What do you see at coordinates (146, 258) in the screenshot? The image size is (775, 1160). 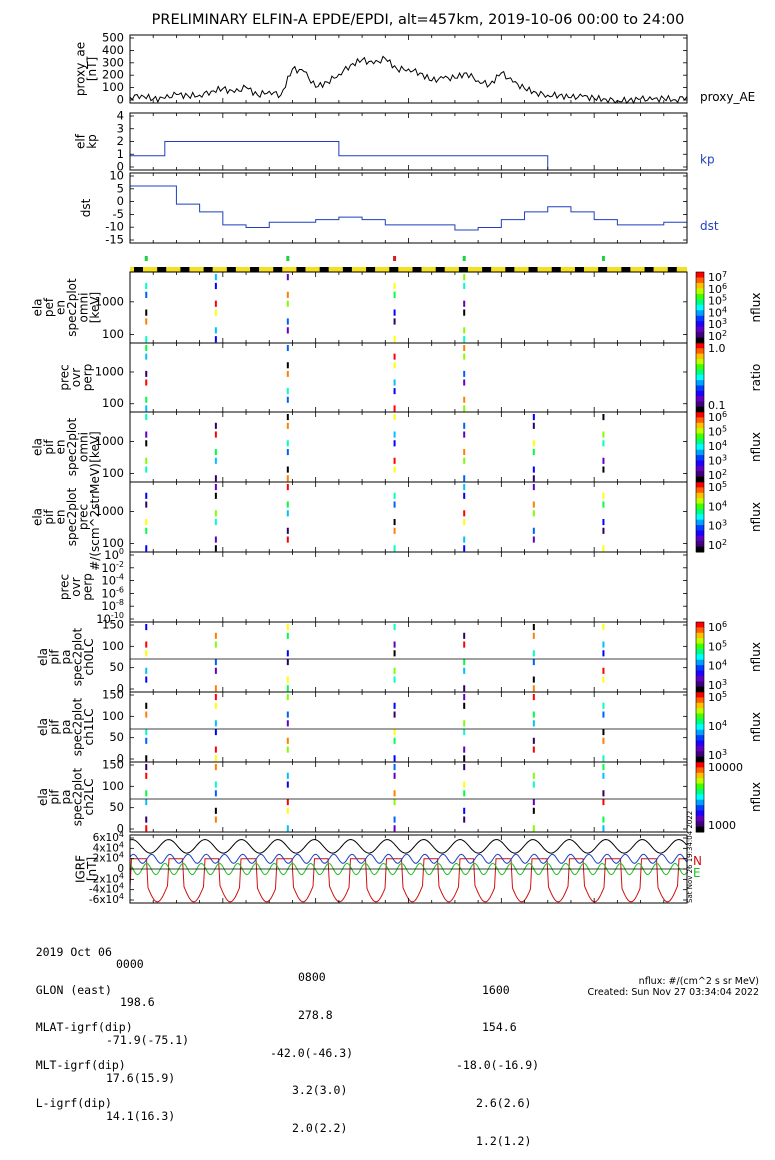 I see `burst-marker` at bounding box center [146, 258].